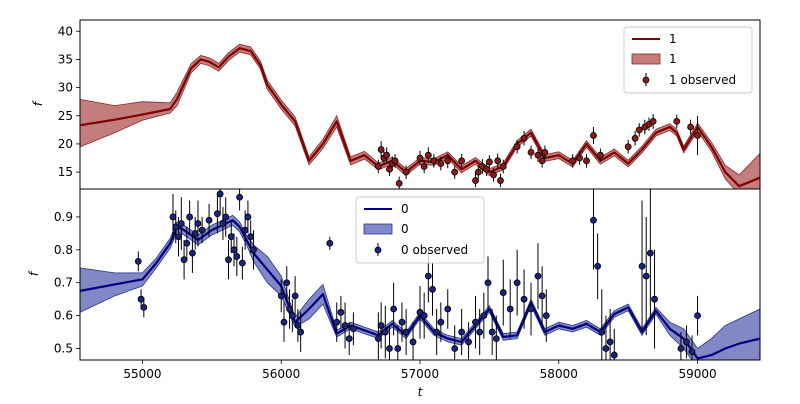 This screenshot has width=800, height=404. I want to click on x-tick-label: 56000, so click(281, 374).